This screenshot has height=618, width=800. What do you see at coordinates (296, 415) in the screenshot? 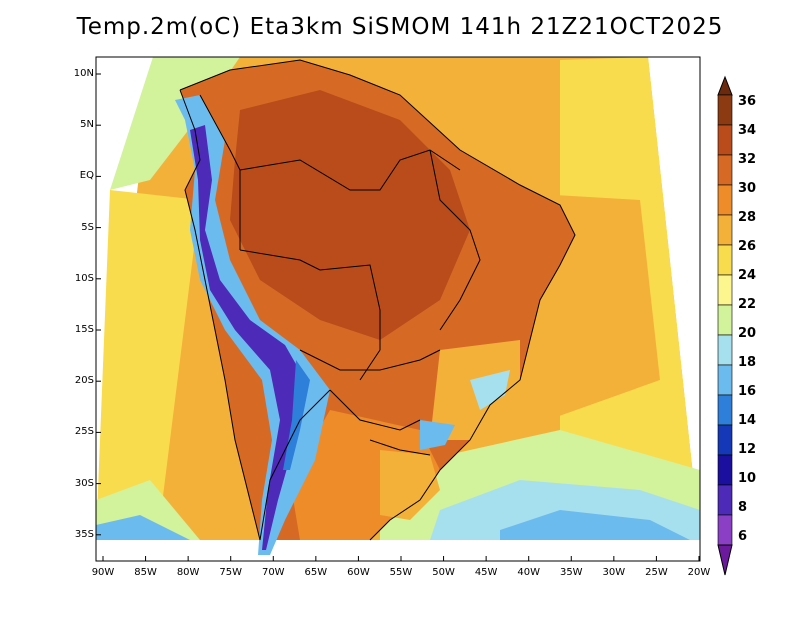
I see `andes-coldest` at bounding box center [296, 415].